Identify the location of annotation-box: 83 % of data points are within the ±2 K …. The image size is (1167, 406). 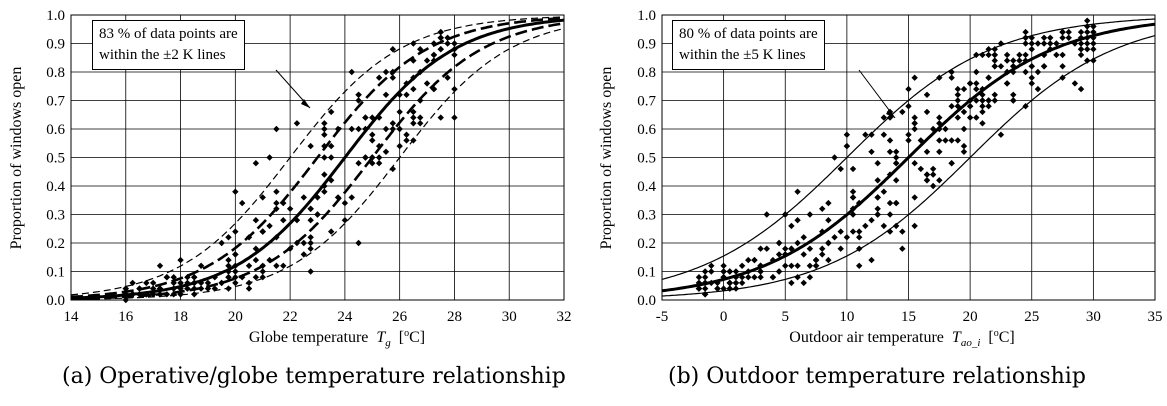
(168, 45).